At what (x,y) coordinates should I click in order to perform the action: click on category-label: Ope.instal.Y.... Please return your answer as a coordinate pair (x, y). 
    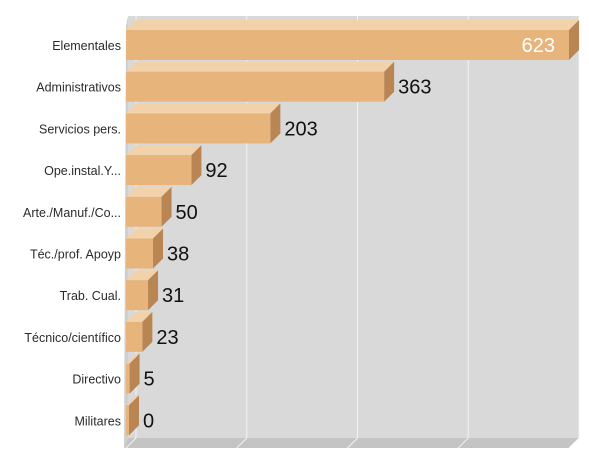
    Looking at the image, I should click on (82, 171).